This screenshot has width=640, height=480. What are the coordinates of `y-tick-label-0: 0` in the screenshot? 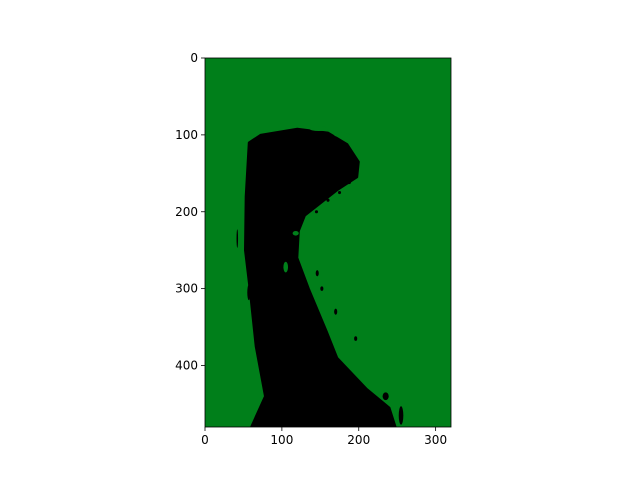 It's located at (194, 58).